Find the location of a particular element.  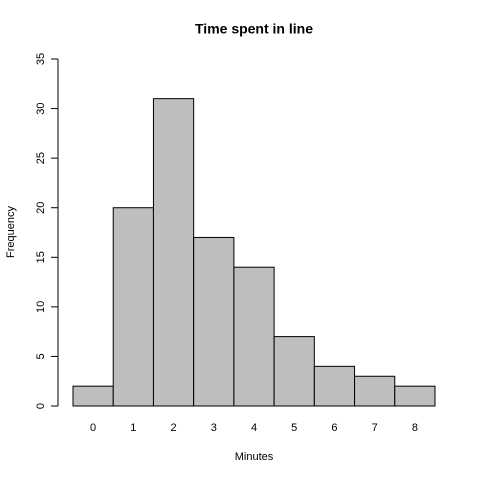

y-axis-label: Frequency is located at coordinates (11, 232).